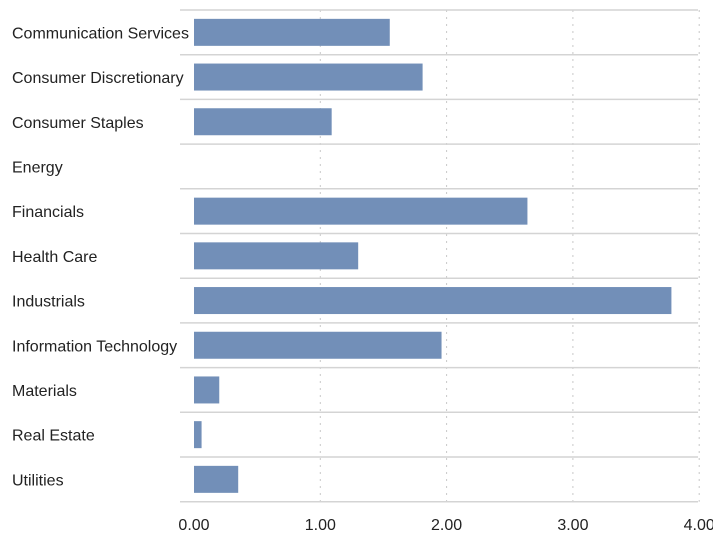  Describe the element at coordinates (320, 525) in the screenshot. I see `x-tick-label: 1.00` at that location.